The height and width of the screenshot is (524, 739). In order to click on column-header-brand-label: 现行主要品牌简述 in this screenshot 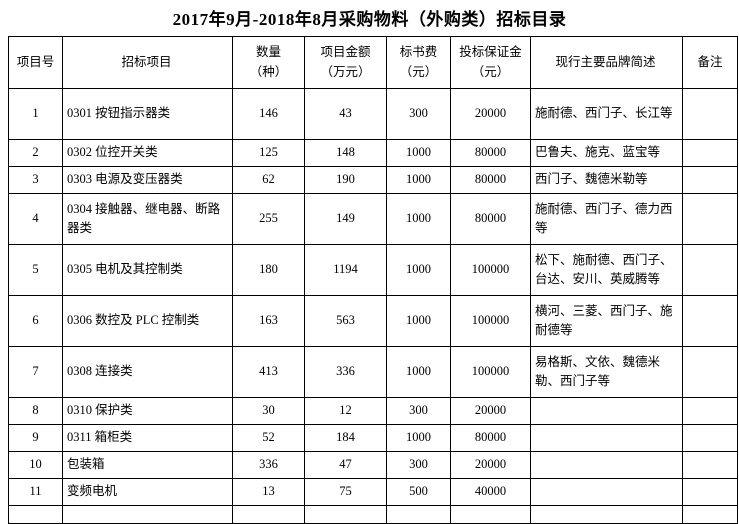, I will do `click(605, 61)`.